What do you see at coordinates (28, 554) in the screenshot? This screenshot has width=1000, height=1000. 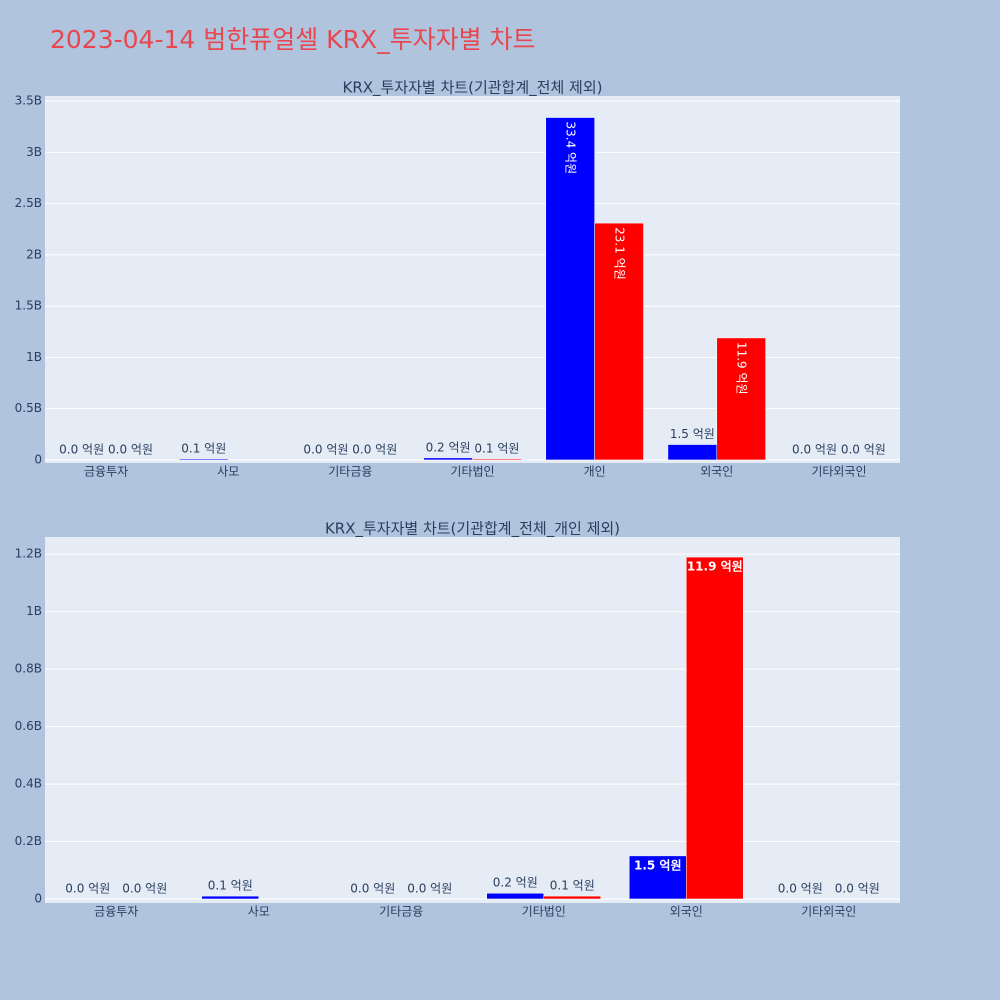 I see `y-tick-label: 1.2B` at bounding box center [28, 554].